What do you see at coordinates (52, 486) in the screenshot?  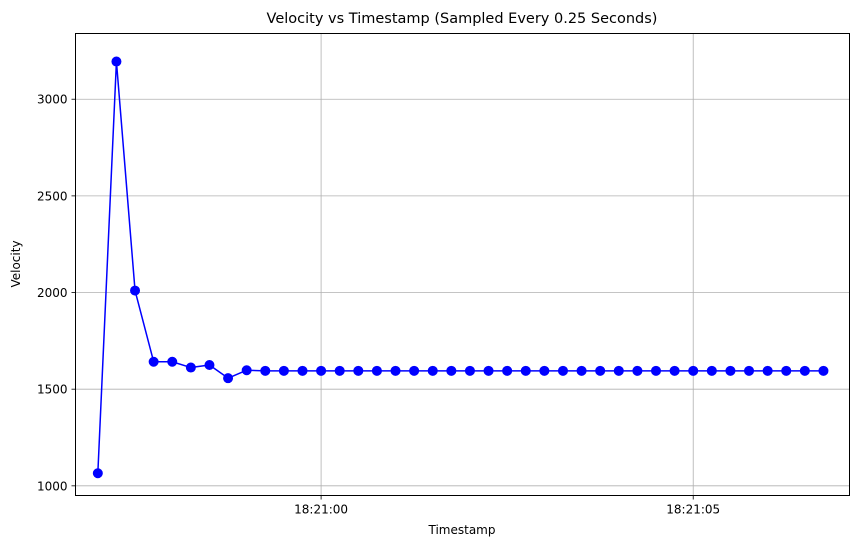 I see `y-tick-label: 1000` at bounding box center [52, 486].